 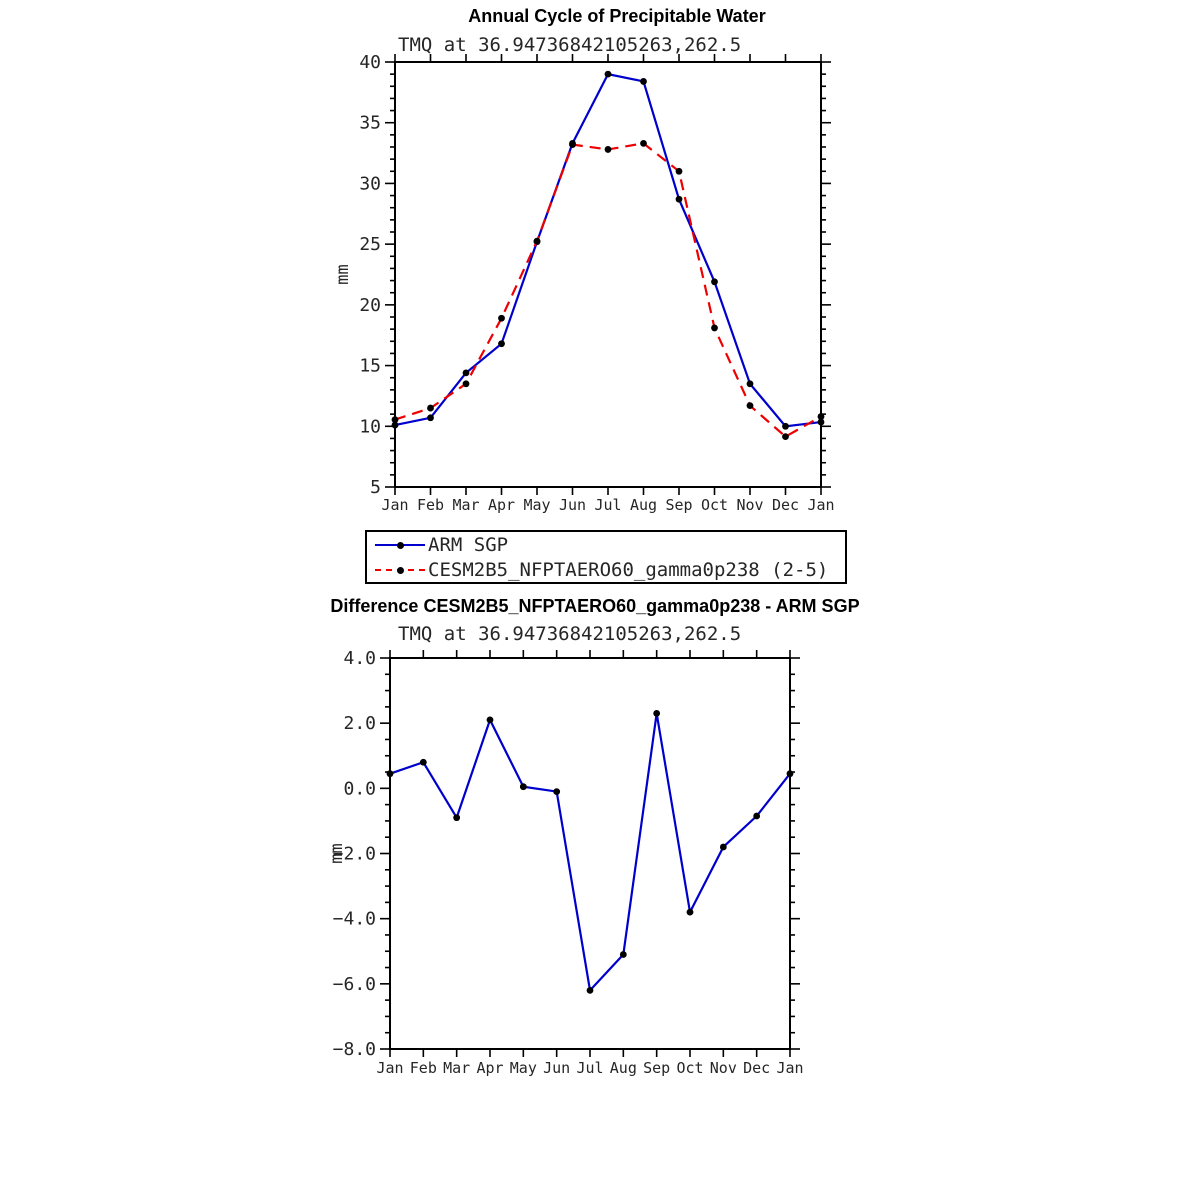 I want to click on y-tick-label: 2.0, so click(x=359, y=723).